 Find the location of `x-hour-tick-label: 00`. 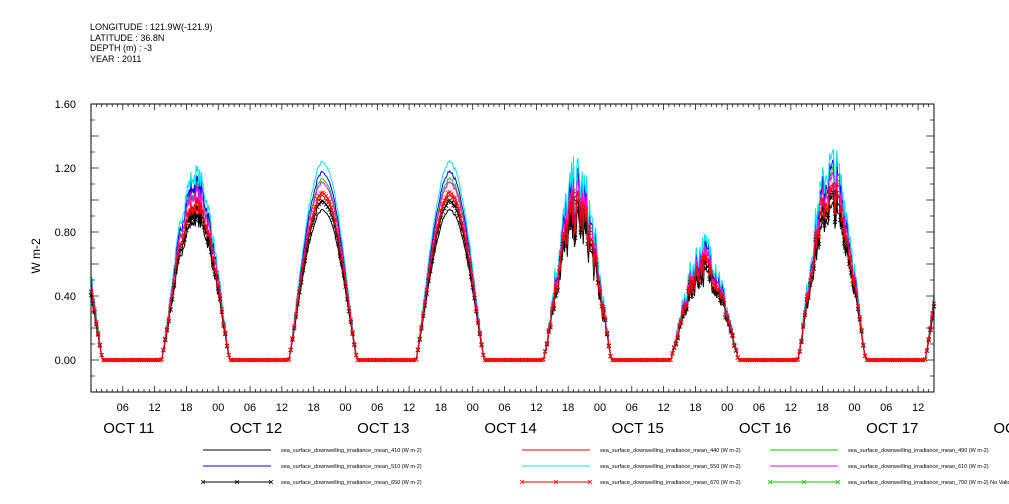

x-hour-tick-label: 00 is located at coordinates (218, 408).